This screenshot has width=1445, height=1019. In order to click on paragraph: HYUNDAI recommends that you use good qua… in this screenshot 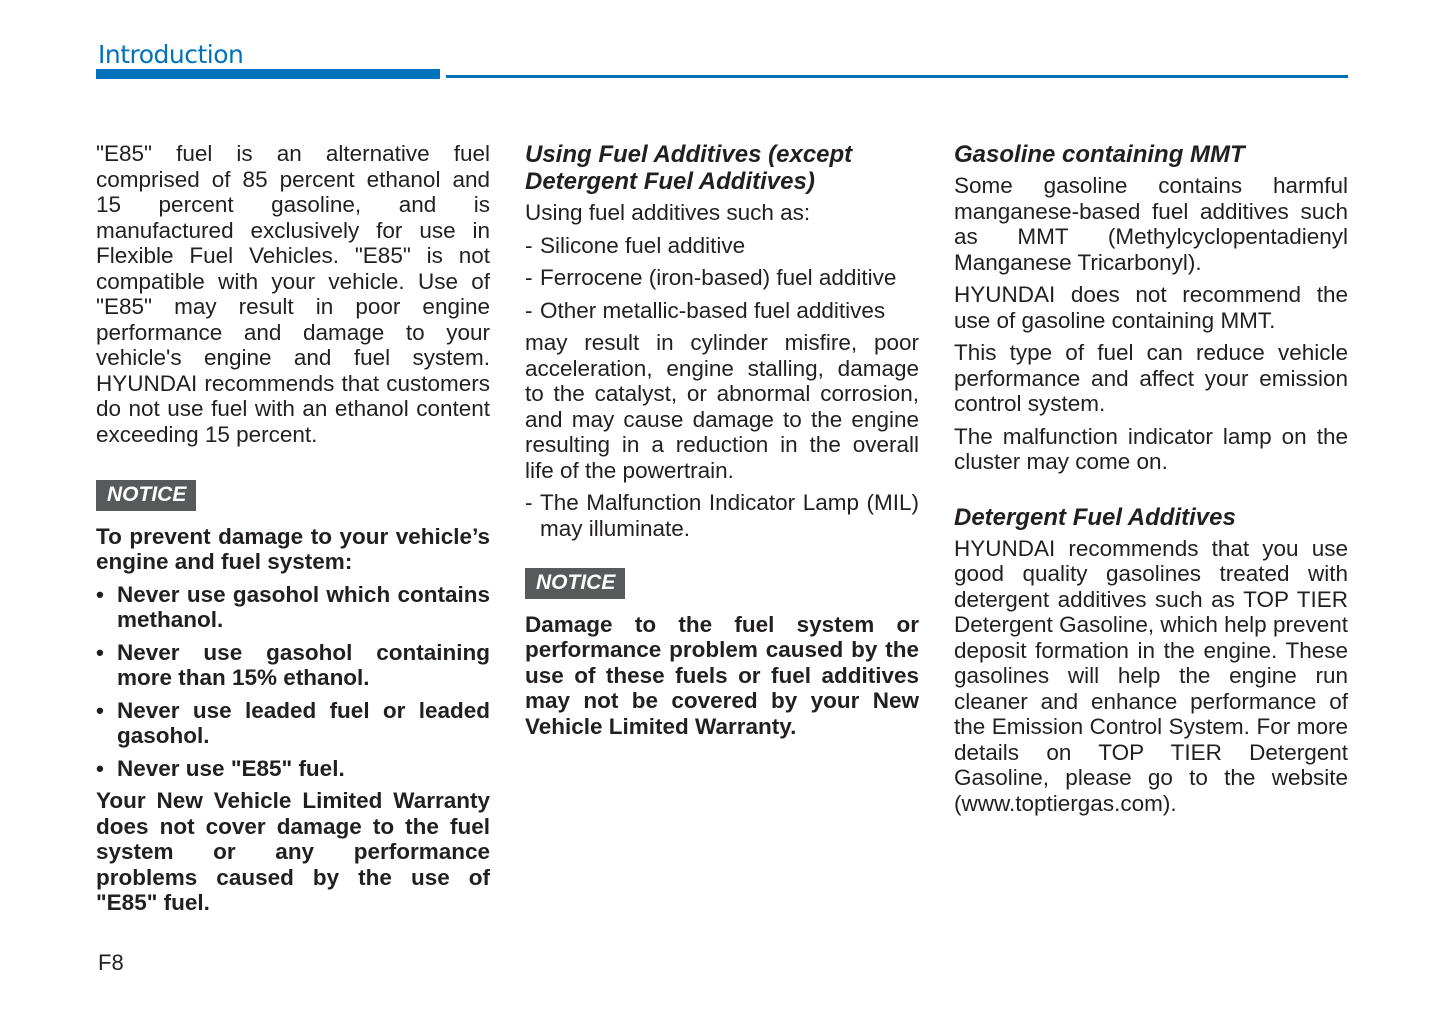, I will do `click(1151, 676)`.